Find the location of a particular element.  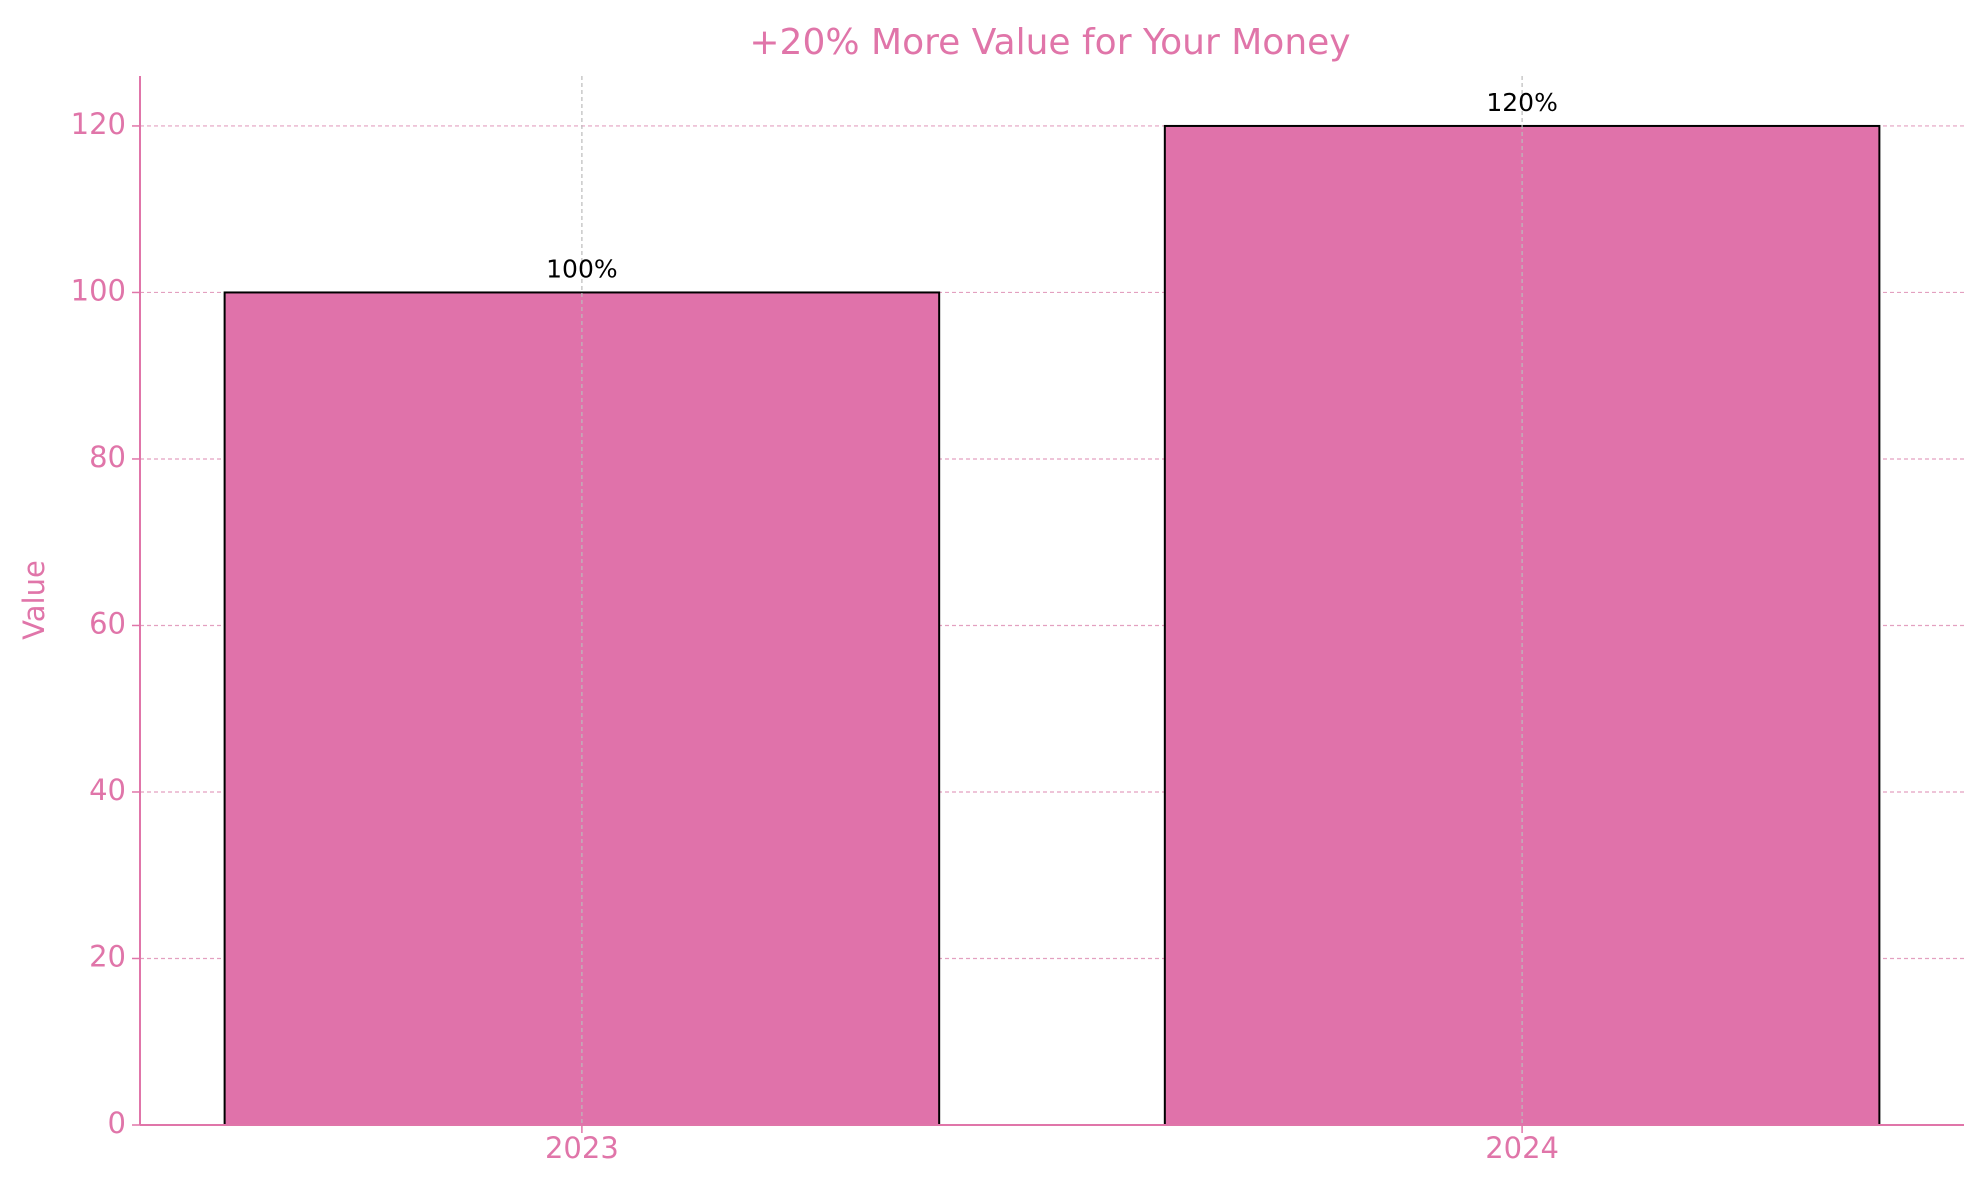

y-tick-label: 80 is located at coordinates (107, 457).